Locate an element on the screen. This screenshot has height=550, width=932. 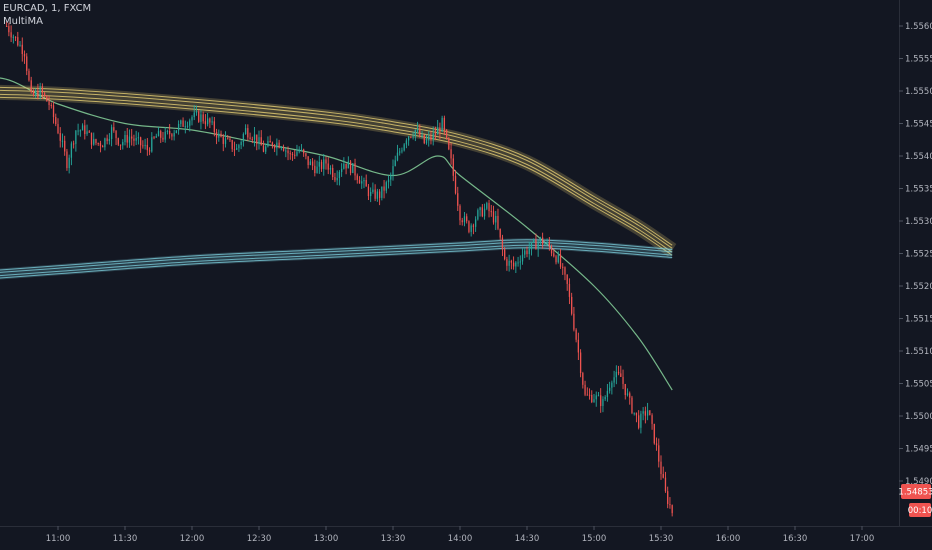
price-tick-label: 1.55100 is located at coordinates (918, 352).